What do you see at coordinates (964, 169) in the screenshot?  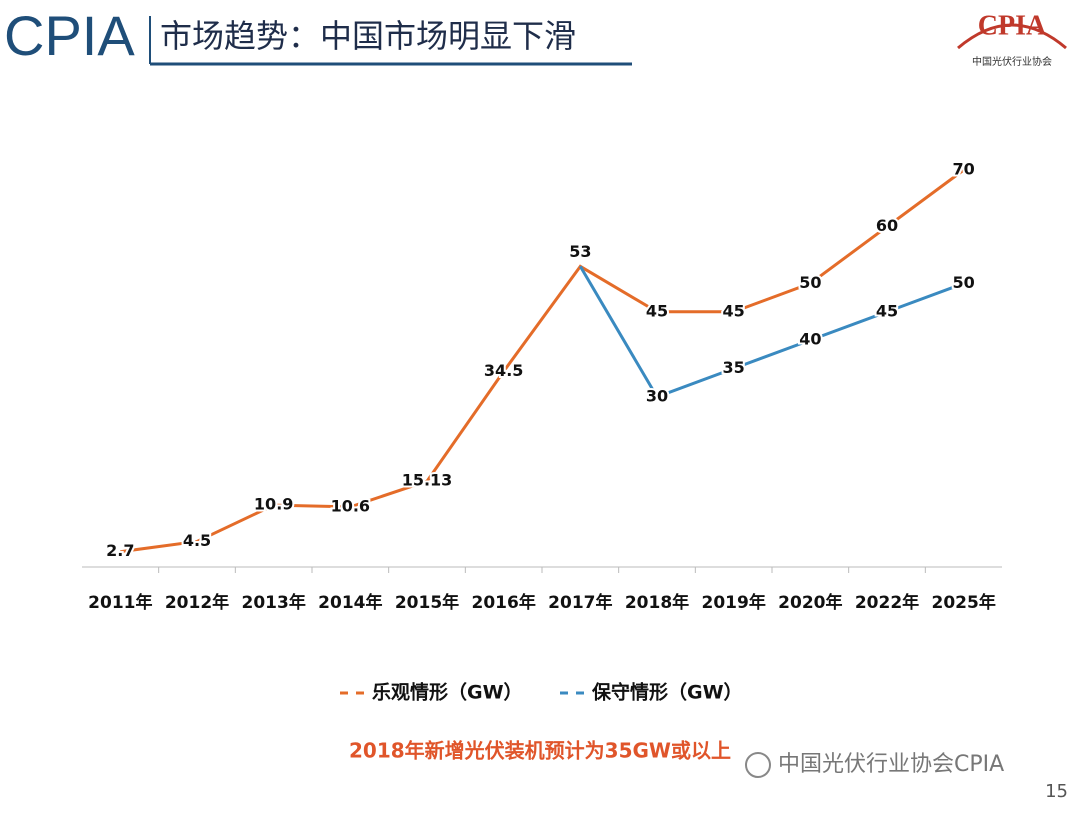 I see `data-label: 70` at bounding box center [964, 169].